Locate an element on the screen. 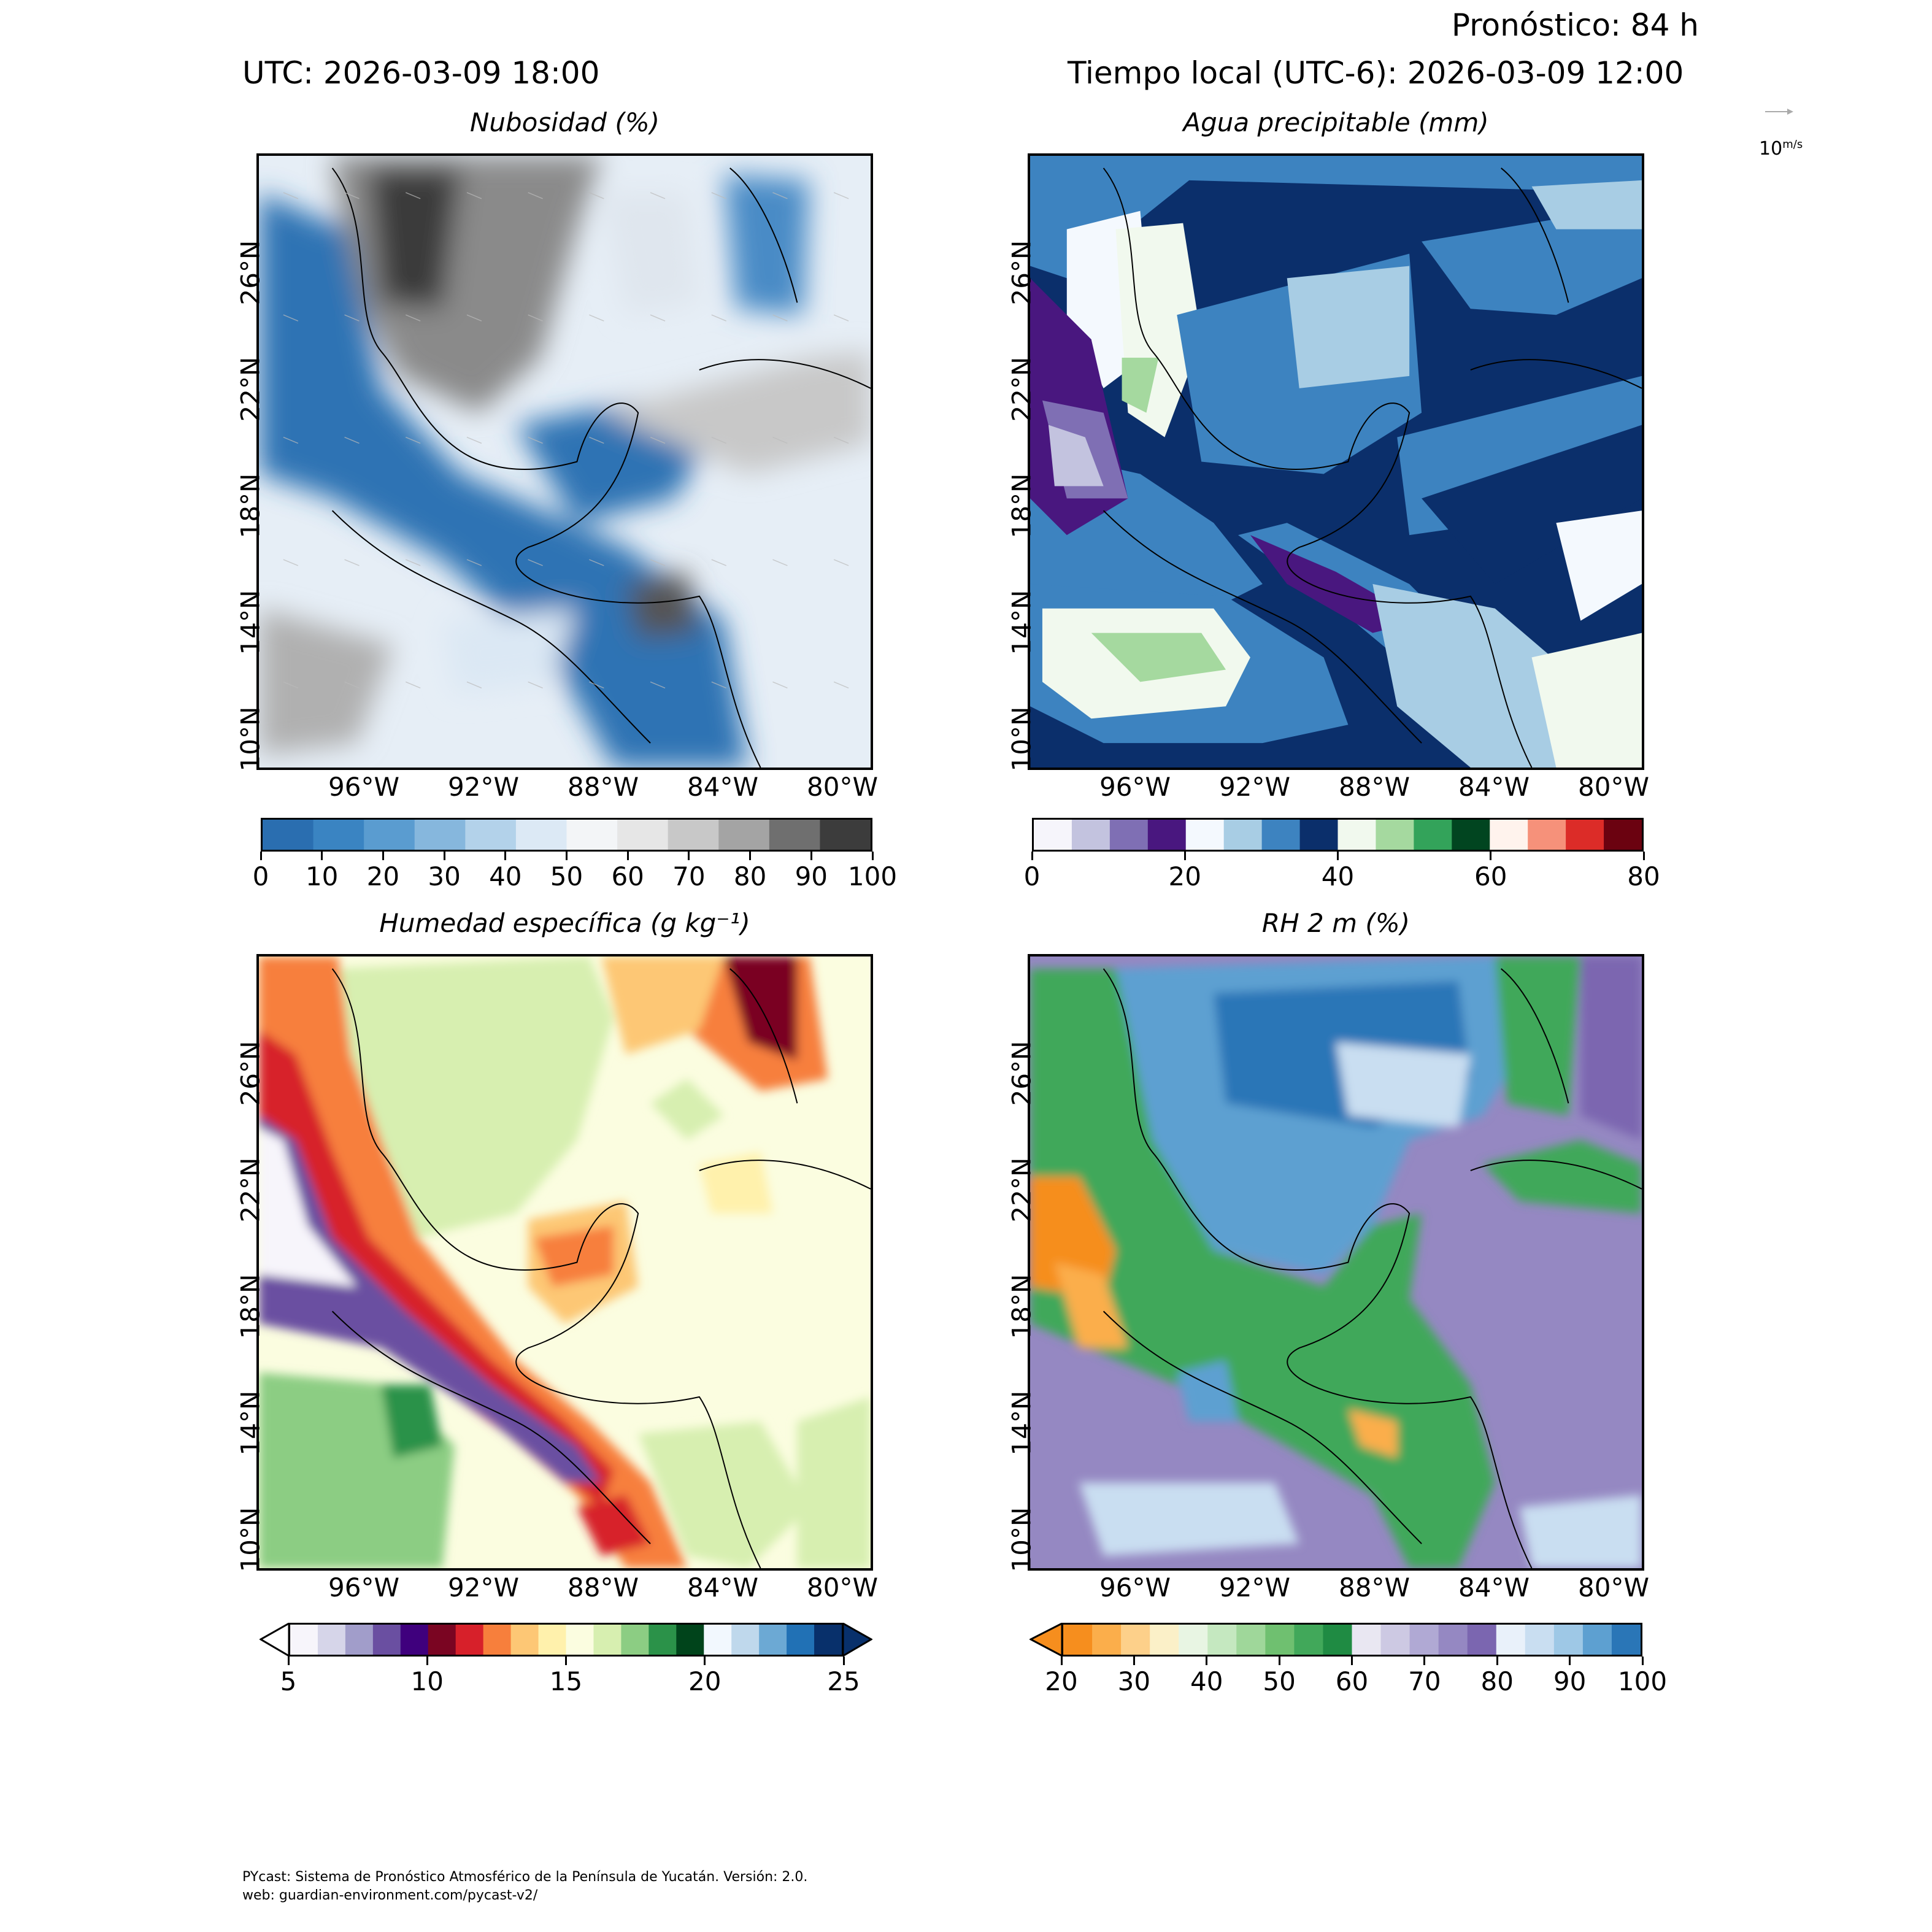 The height and width of the screenshot is (1932, 1932). panel-cloud-lat-label: 10°N is located at coordinates (250, 739).